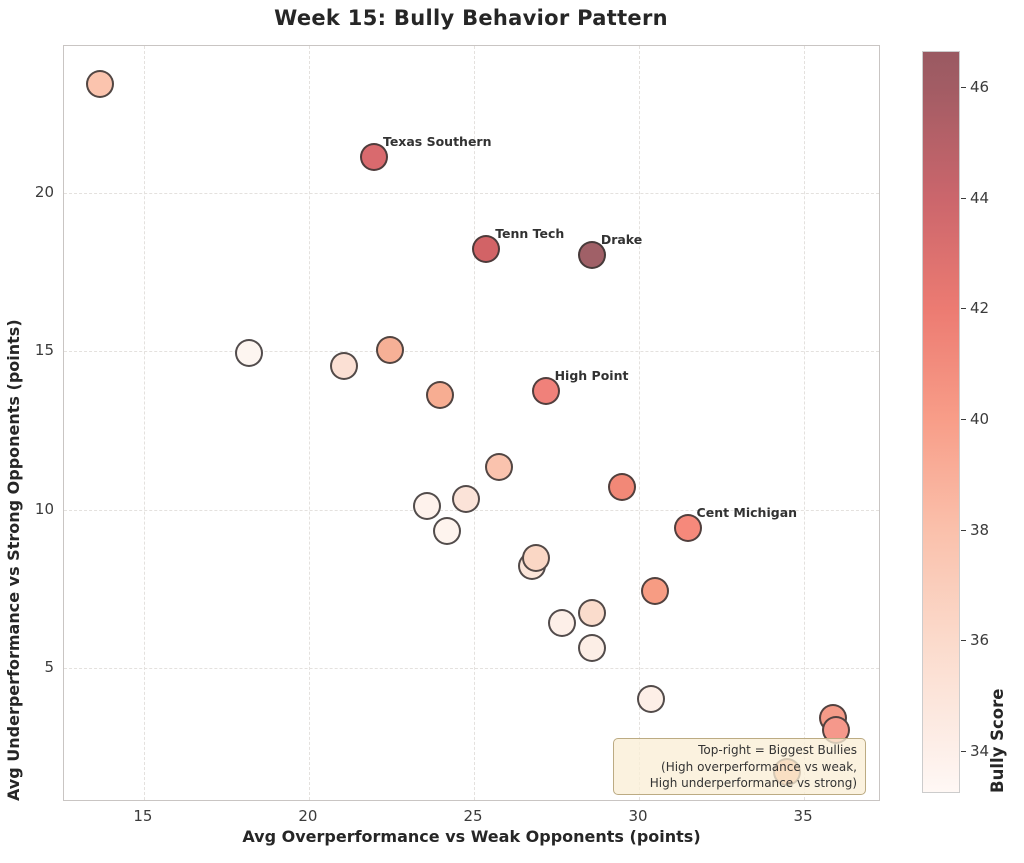 The height and width of the screenshot is (863, 1024). Describe the element at coordinates (980, 418) in the screenshot. I see `colorbar-tick-label: 40` at that location.